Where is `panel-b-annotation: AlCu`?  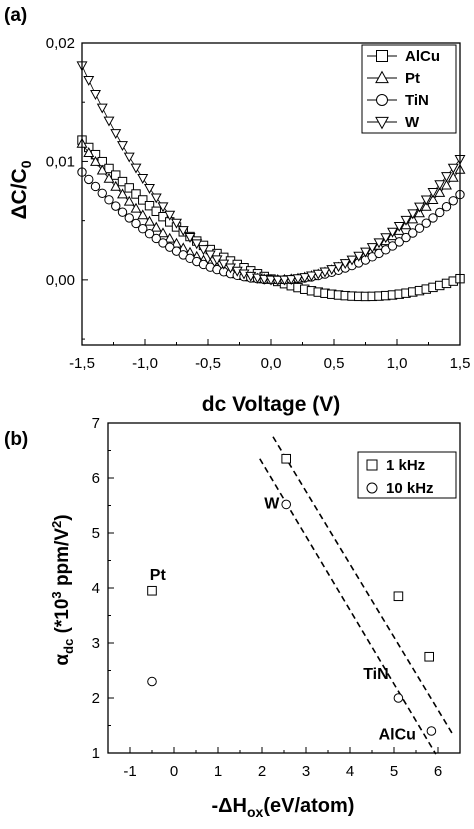 panel-b-annotation: AlCu is located at coordinates (397, 734).